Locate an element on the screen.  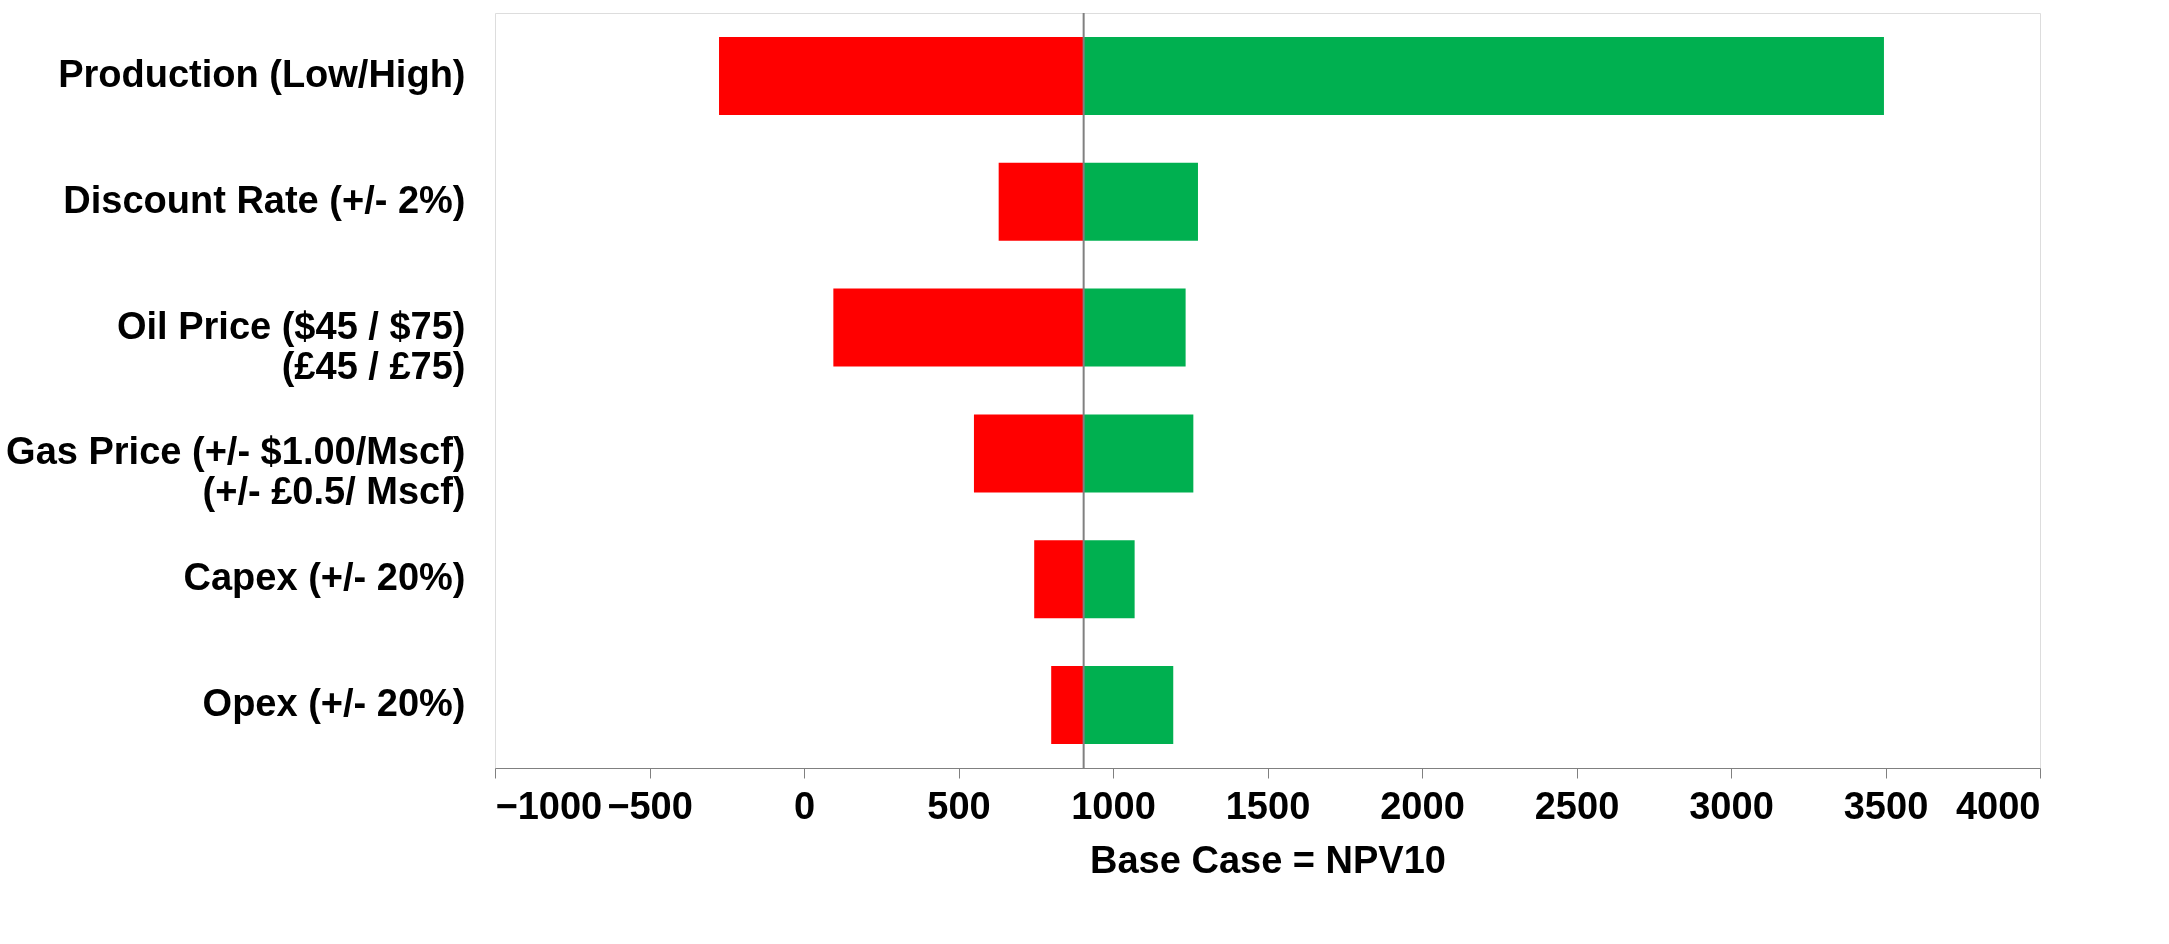
x-tick-label: −500 is located at coordinates (650, 805).